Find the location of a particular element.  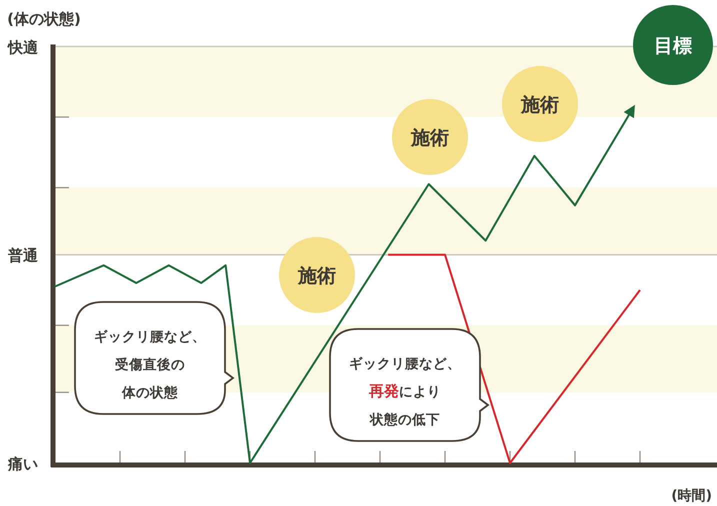

ref-line-label: 普通 is located at coordinates (23, 255).